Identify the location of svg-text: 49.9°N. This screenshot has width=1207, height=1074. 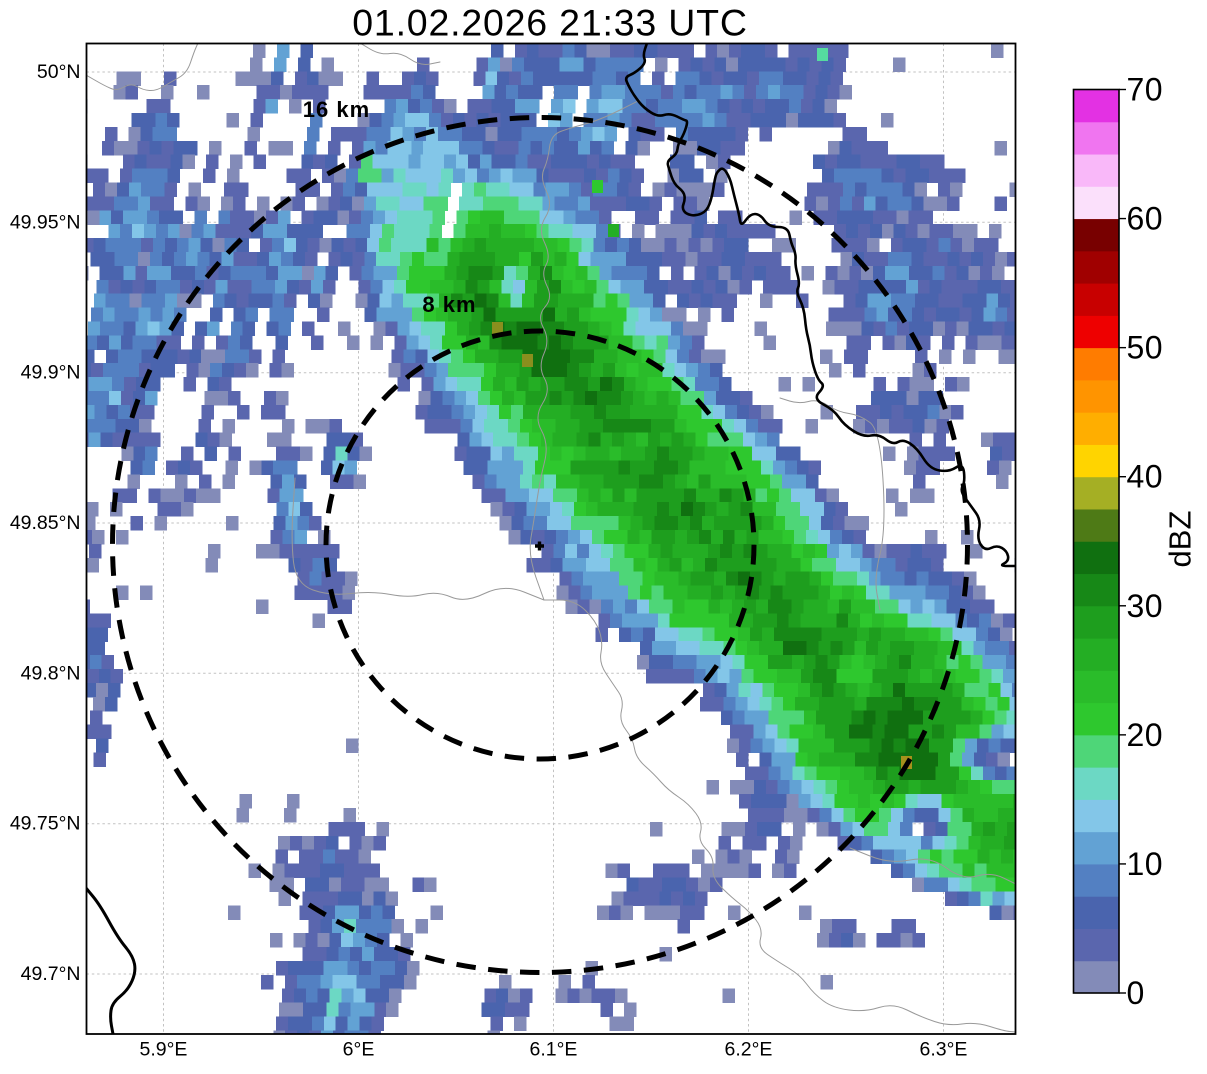
(51, 373).